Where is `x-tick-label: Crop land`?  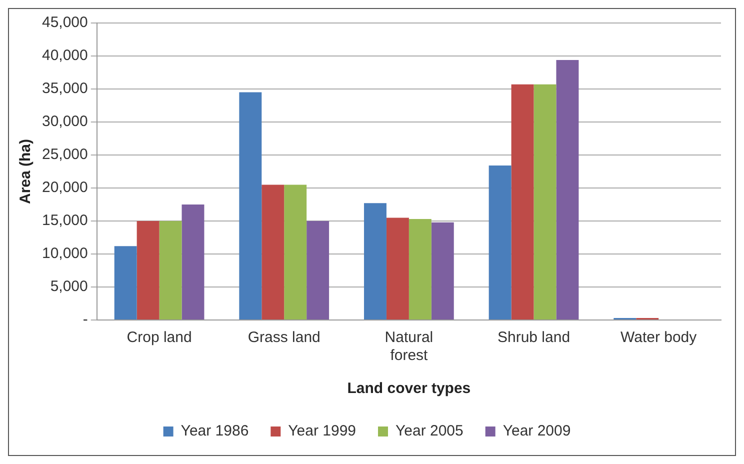
x-tick-label: Crop land is located at coordinates (159, 337).